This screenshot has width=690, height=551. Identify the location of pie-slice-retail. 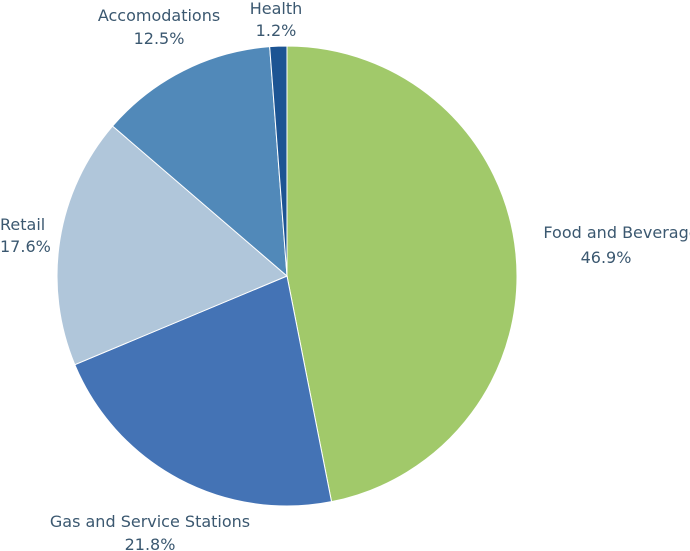
(172, 245).